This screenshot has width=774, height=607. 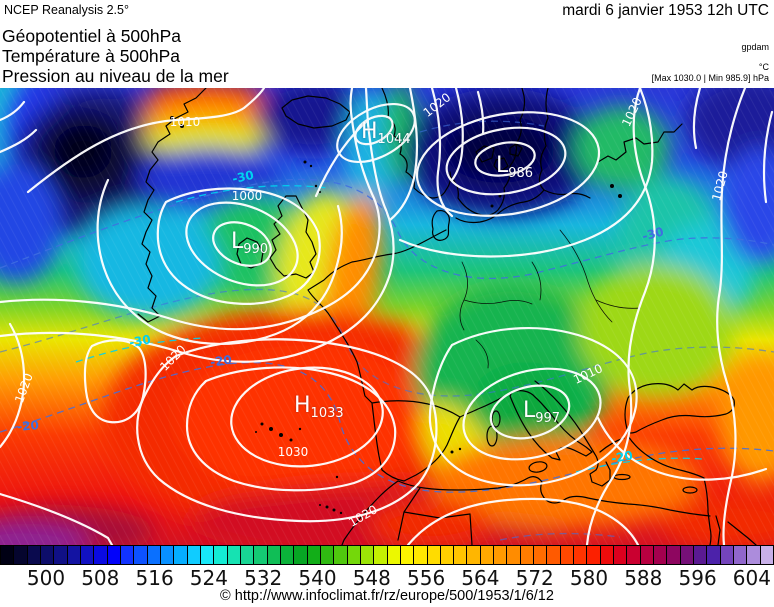 What do you see at coordinates (92, 36) in the screenshot?
I see `title-geopotential: Géopotentiel à 500hPa` at bounding box center [92, 36].